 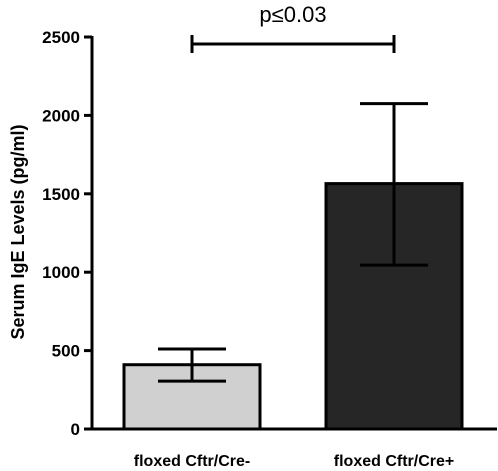 I want to click on x-category-label: floxed Cftr/Cre+, so click(x=394, y=461).